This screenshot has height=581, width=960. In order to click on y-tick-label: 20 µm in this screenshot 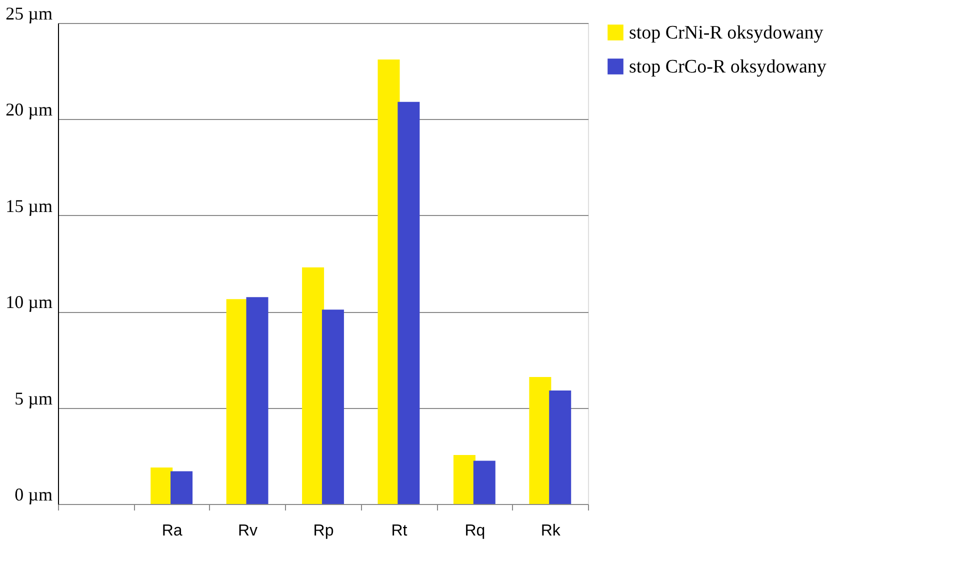, I will do `click(29, 110)`.